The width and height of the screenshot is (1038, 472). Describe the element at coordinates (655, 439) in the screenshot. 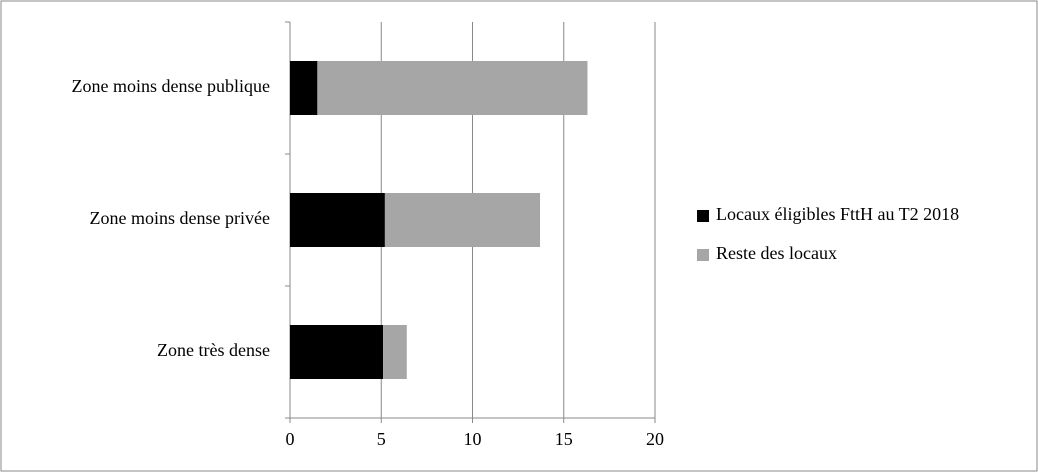

I see `x-tick-label: 20` at that location.